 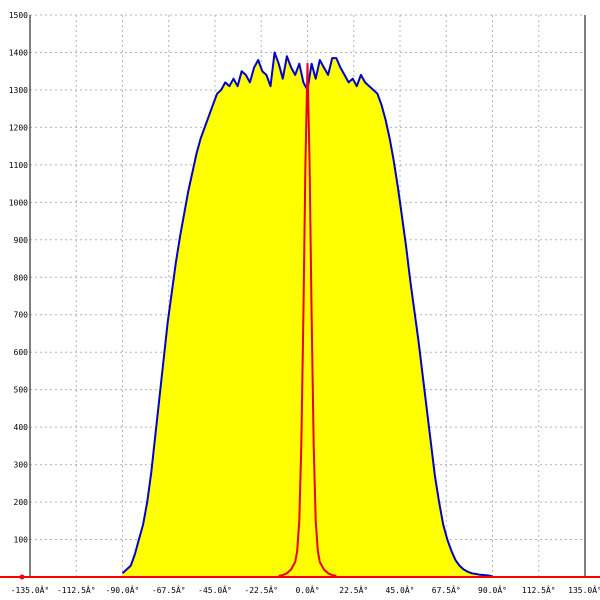 I want to click on y-tick-label: 500, so click(x=21, y=390).